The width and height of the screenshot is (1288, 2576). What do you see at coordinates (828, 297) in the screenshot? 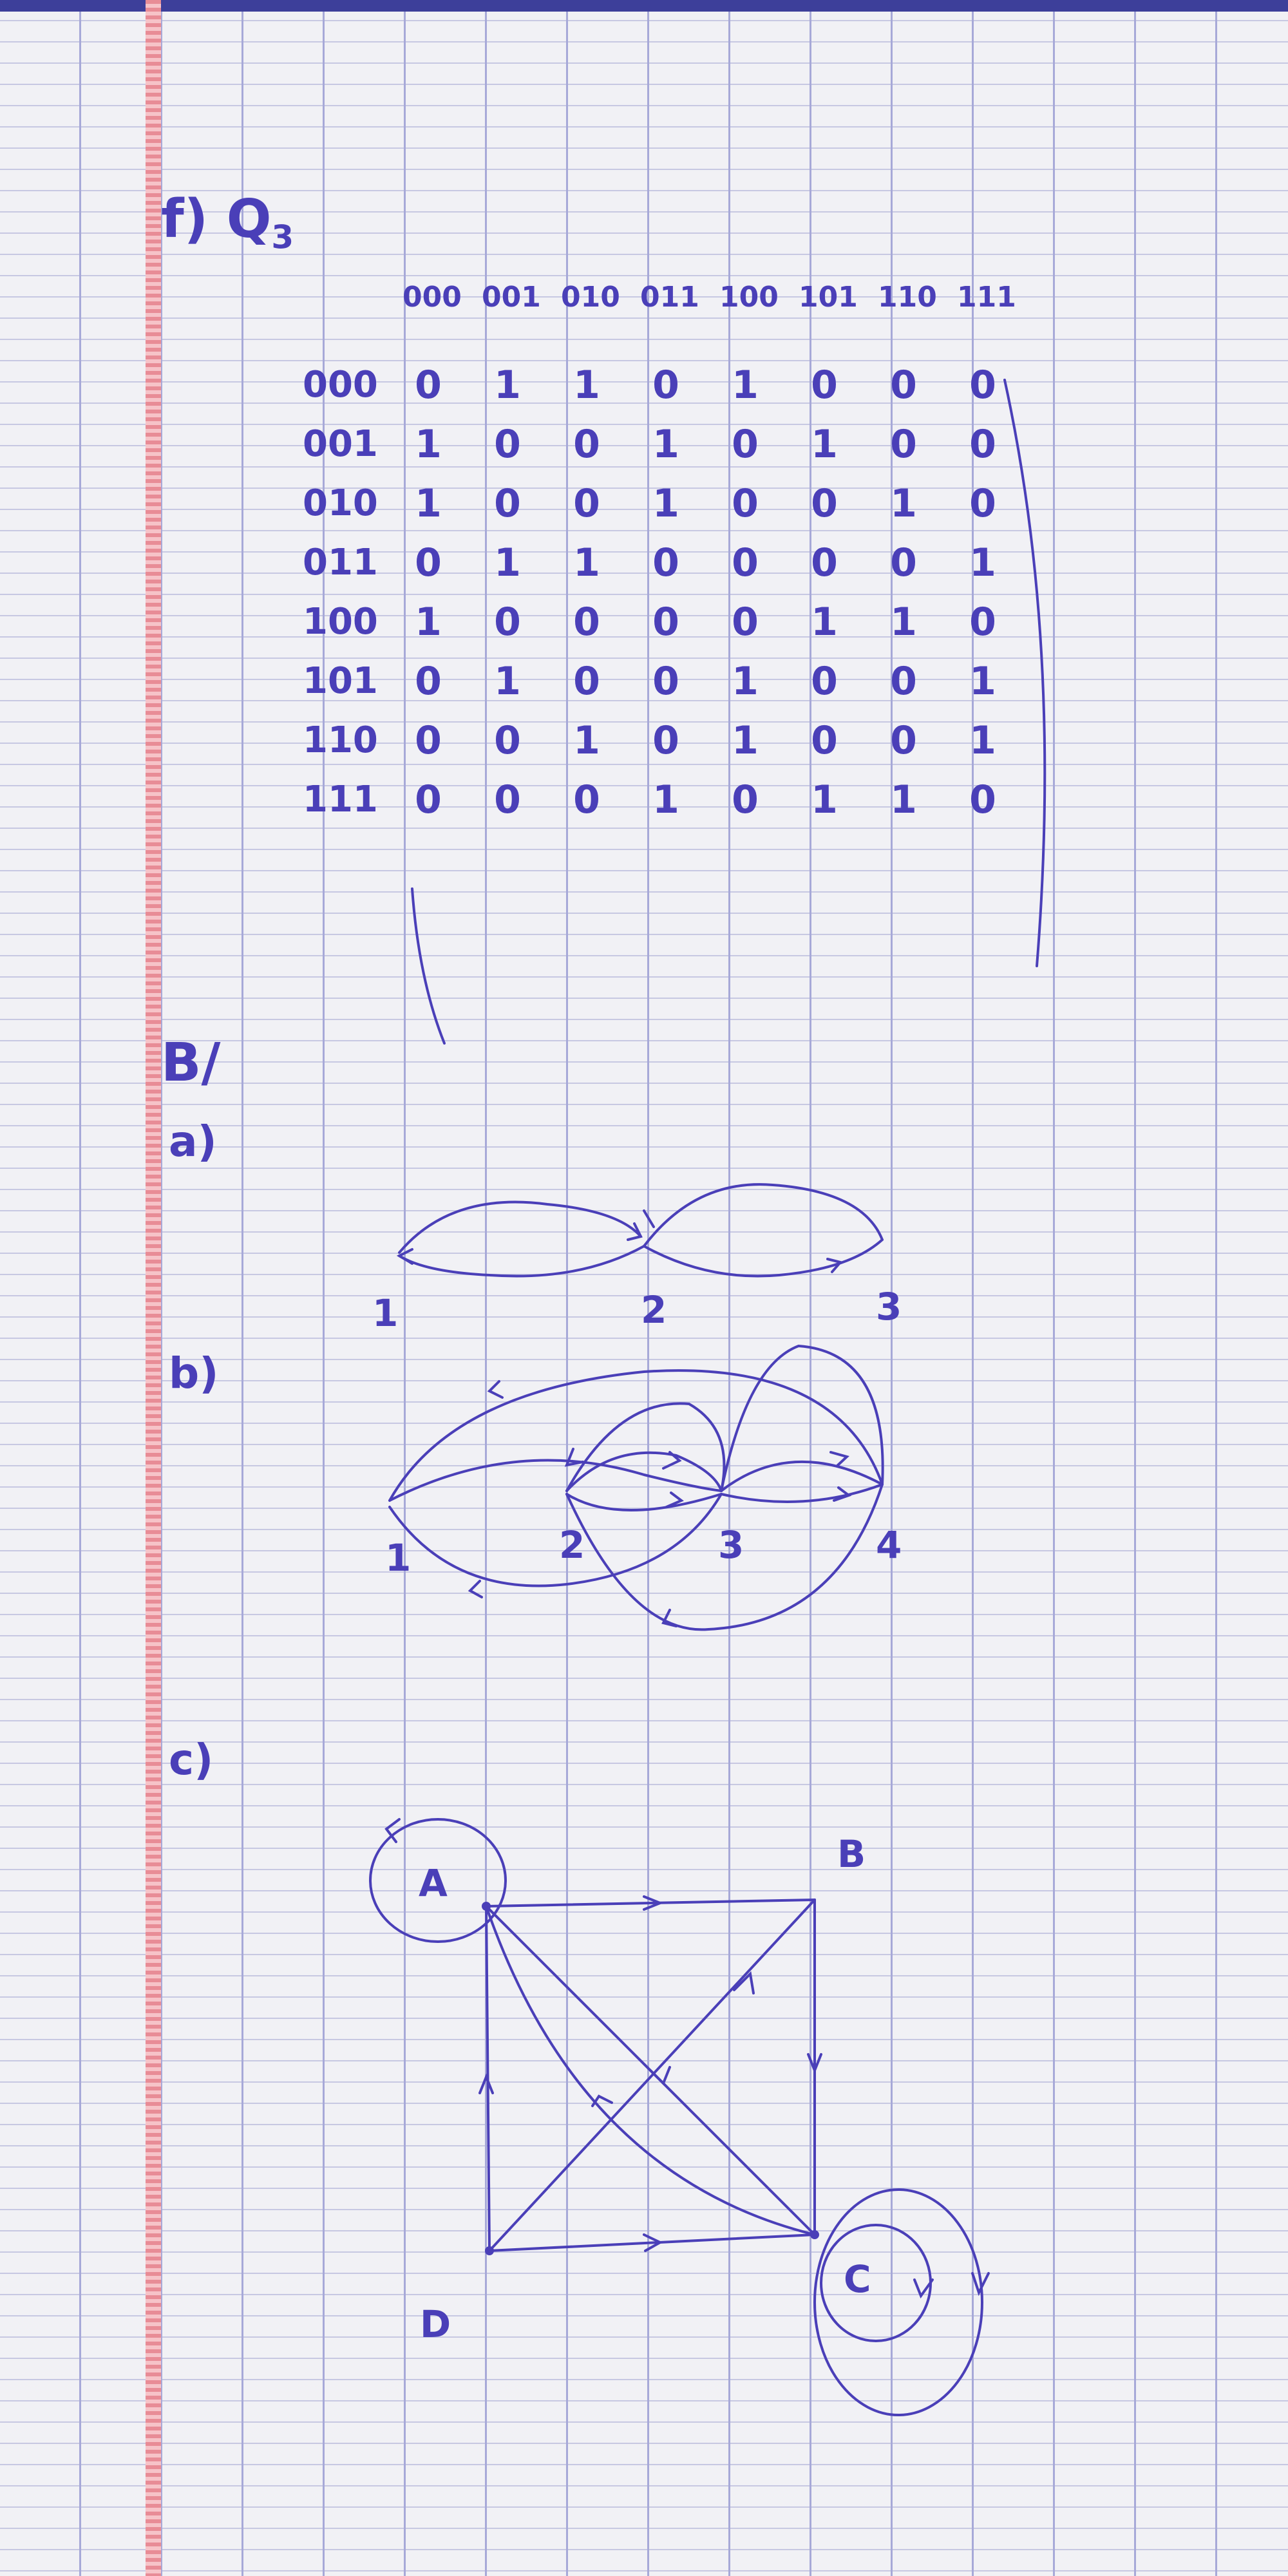
I see `matrix-column-header: 101` at bounding box center [828, 297].